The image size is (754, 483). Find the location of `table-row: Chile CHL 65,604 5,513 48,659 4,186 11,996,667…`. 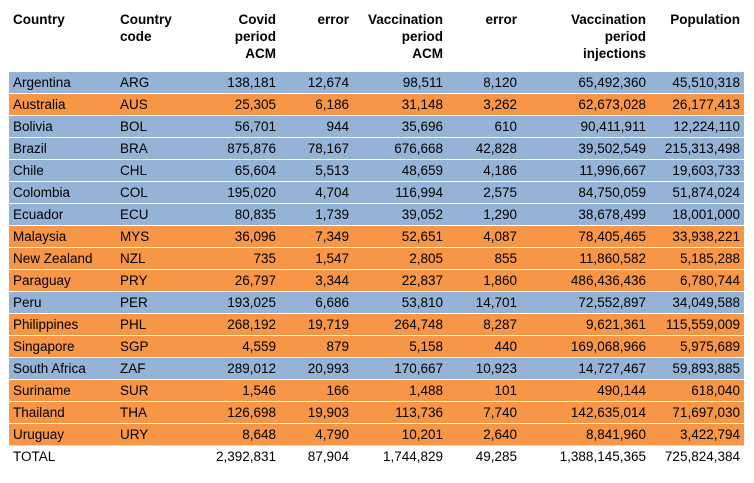

table-row: Chile CHL 65,604 5,513 48,659 4,186 11,996,667… is located at coordinates (376, 170).